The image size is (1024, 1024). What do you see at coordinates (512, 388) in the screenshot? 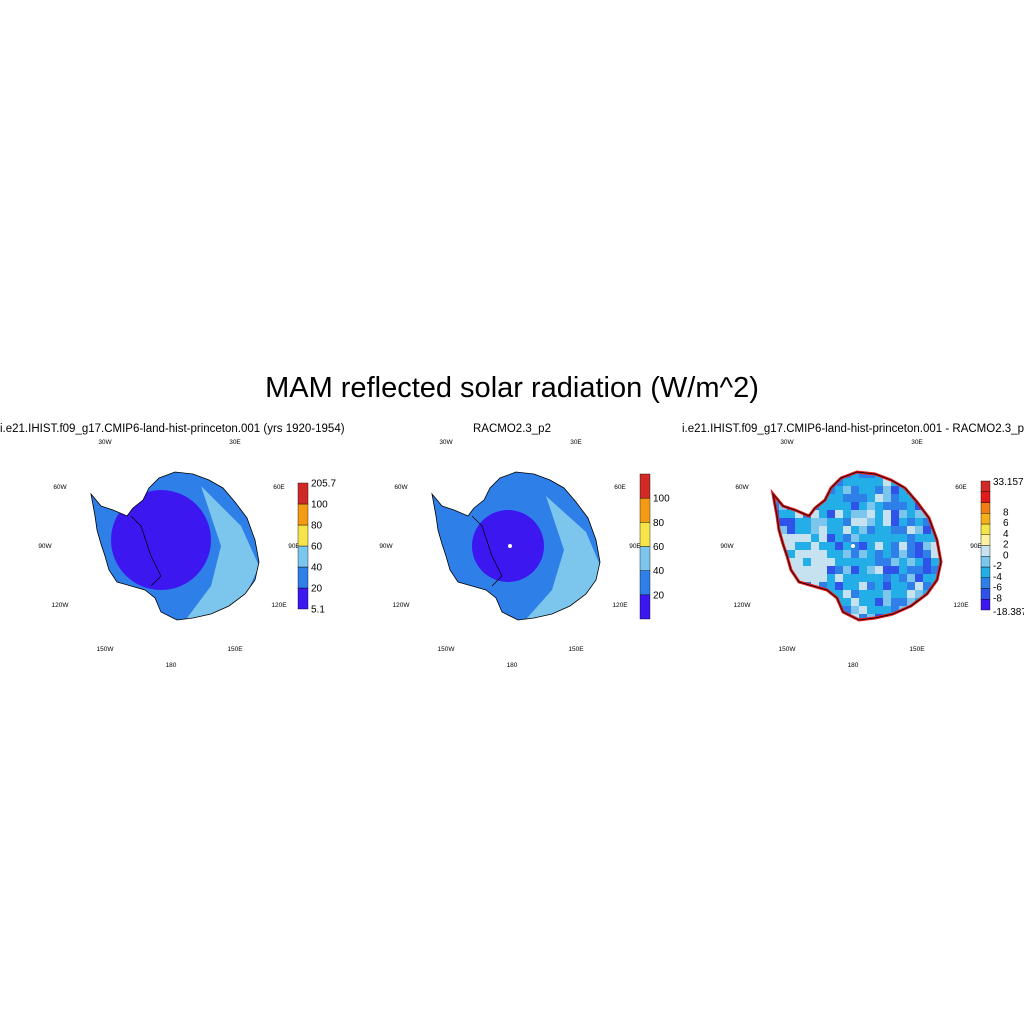
I see `figure-title: MAM reflected solar radiation (W/m^2)` at bounding box center [512, 388].